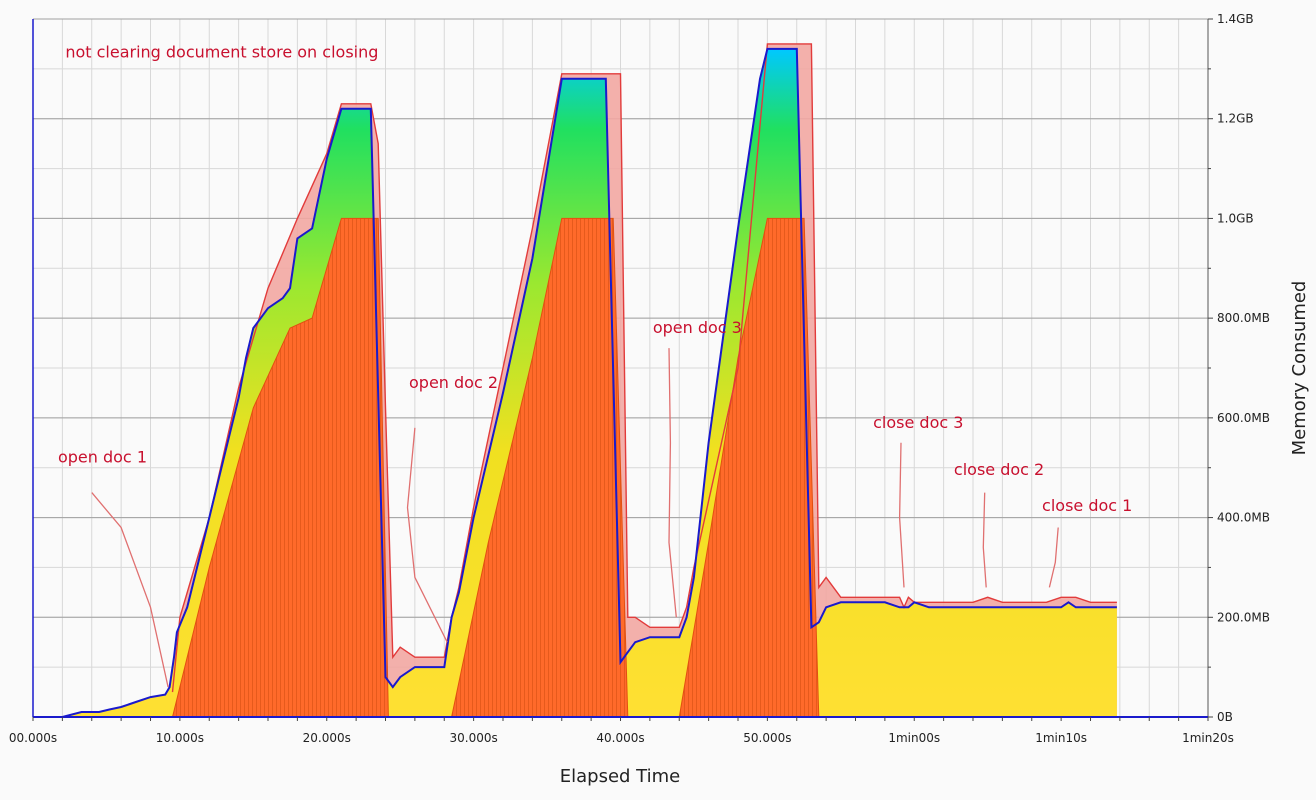 Image resolution: width=1316 pixels, height=800 pixels. I want to click on annotation-text-2: open doc 1, so click(102, 457).